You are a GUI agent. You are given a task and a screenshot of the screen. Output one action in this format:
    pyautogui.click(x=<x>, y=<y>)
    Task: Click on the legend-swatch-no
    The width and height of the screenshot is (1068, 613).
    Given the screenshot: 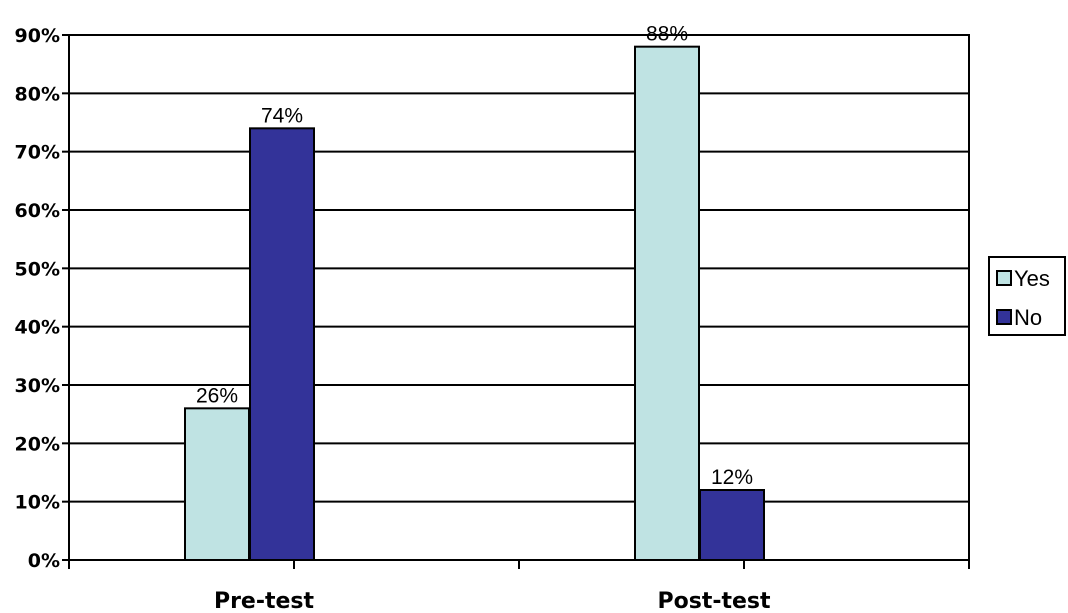 What is the action you would take?
    pyautogui.click(x=1004, y=317)
    